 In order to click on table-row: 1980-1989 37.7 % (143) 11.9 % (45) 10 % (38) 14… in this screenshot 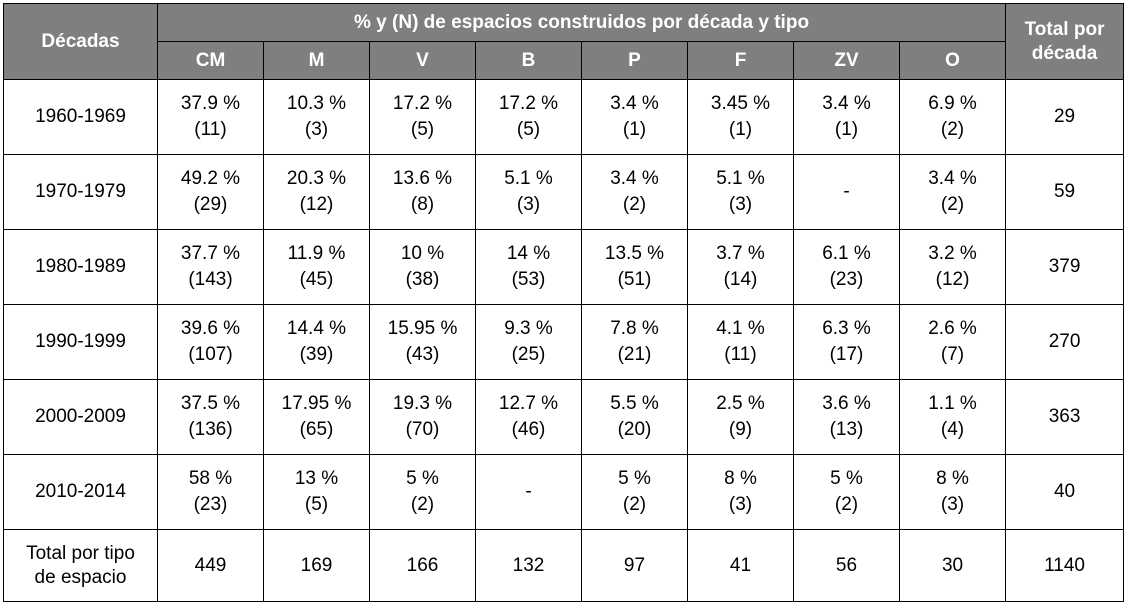, I will do `click(564, 267)`.